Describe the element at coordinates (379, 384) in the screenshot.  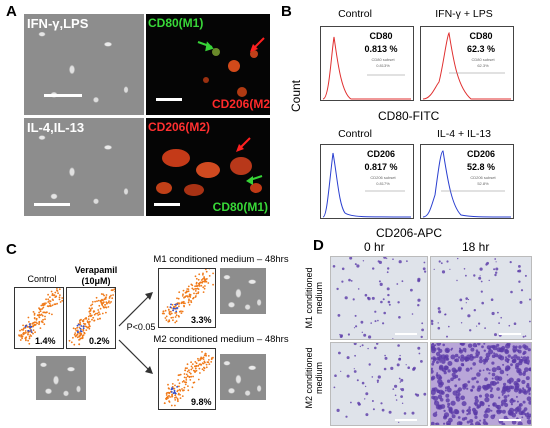
I see `transwell-m2-0hr` at that location.